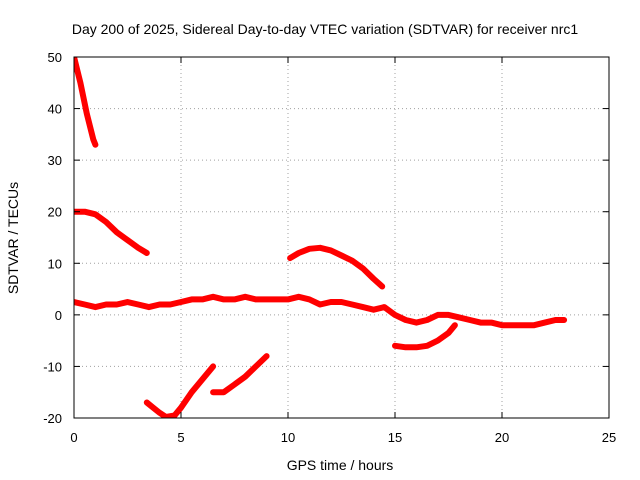 The height and width of the screenshot is (480, 640). What do you see at coordinates (340, 465) in the screenshot?
I see `x-axis-title: GPS time / hours` at bounding box center [340, 465].